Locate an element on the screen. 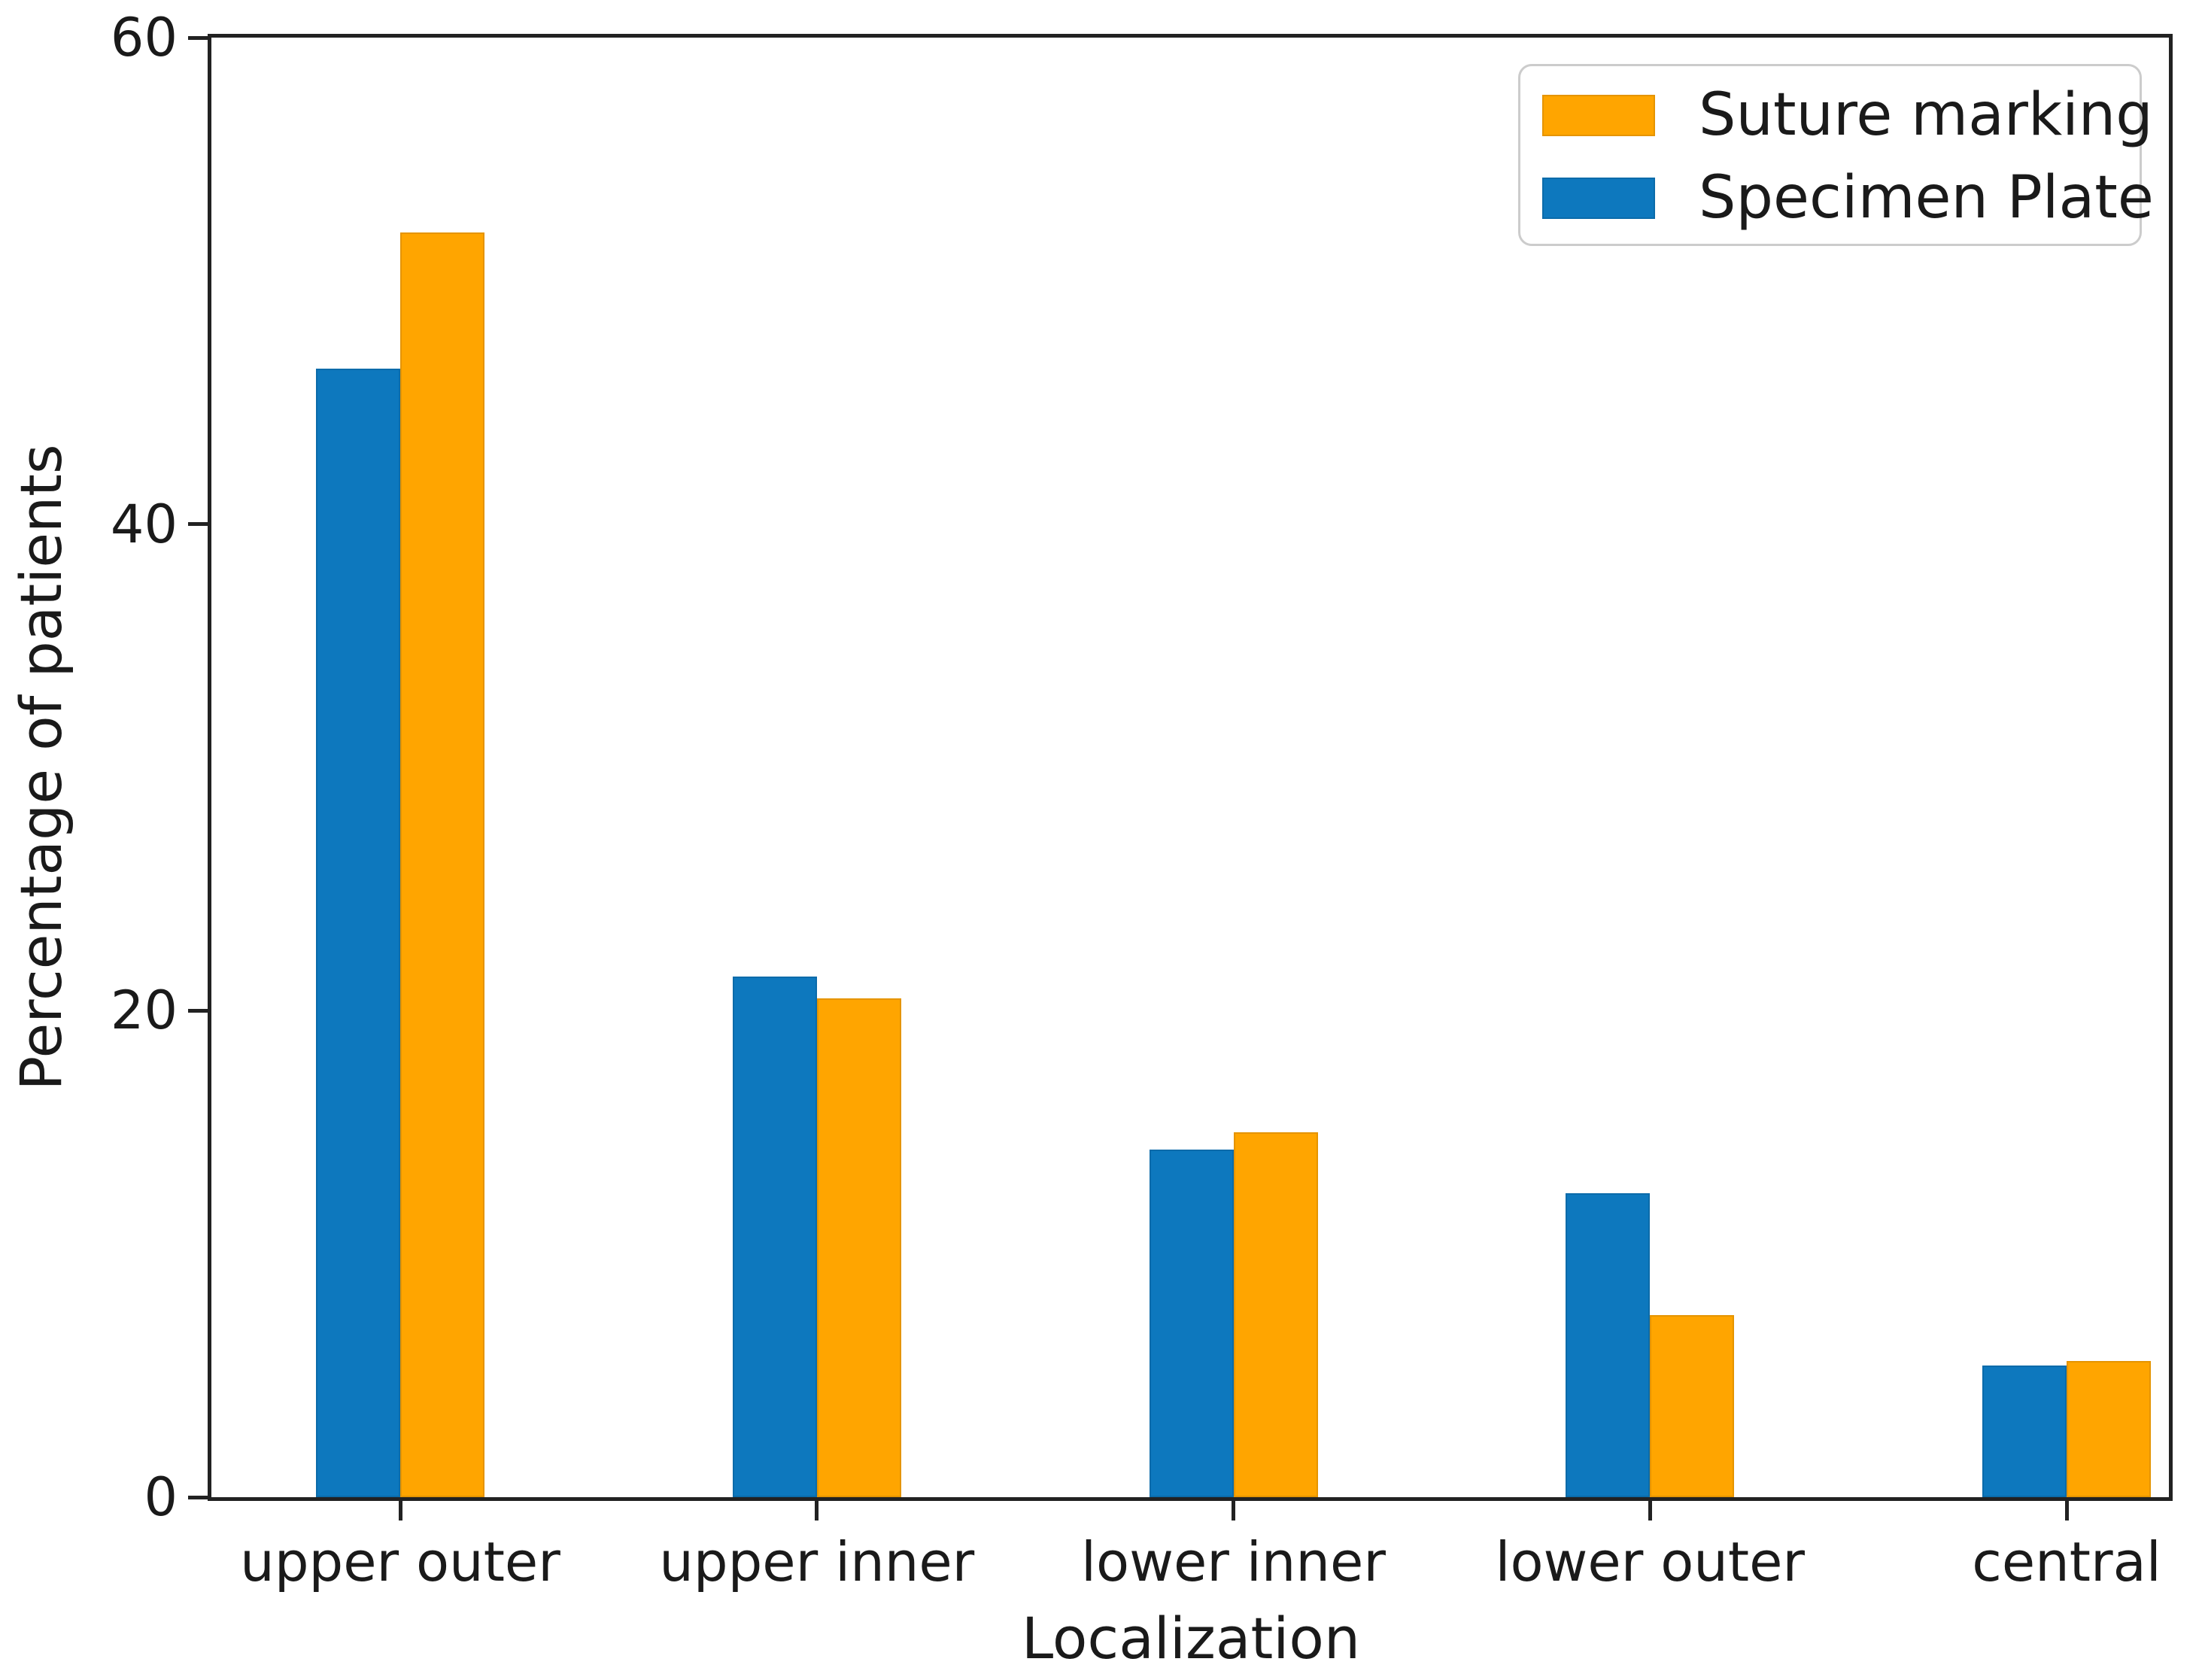  bar-suture-marking-upper-inner is located at coordinates (859, 1247).